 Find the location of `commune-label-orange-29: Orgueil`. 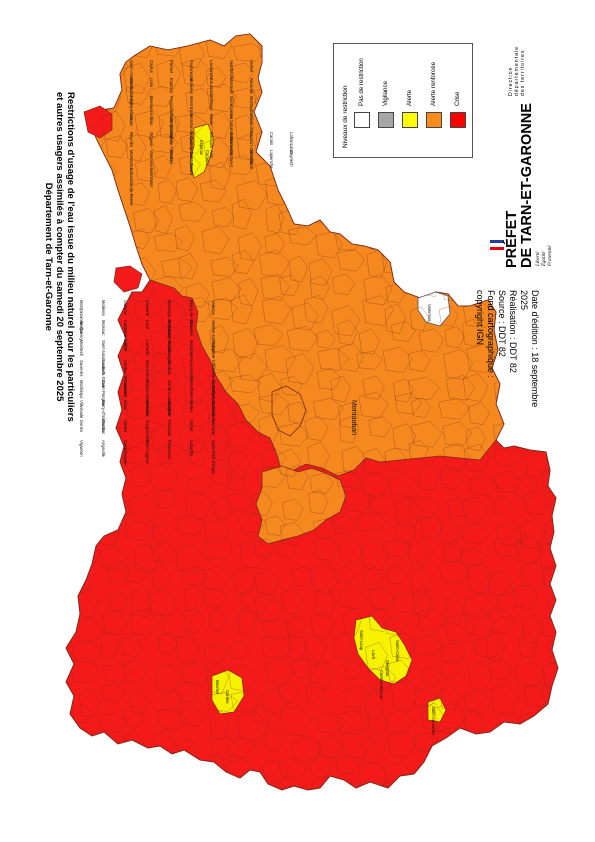

commune-label-orange-29: Orgueil is located at coordinates (151, 139).